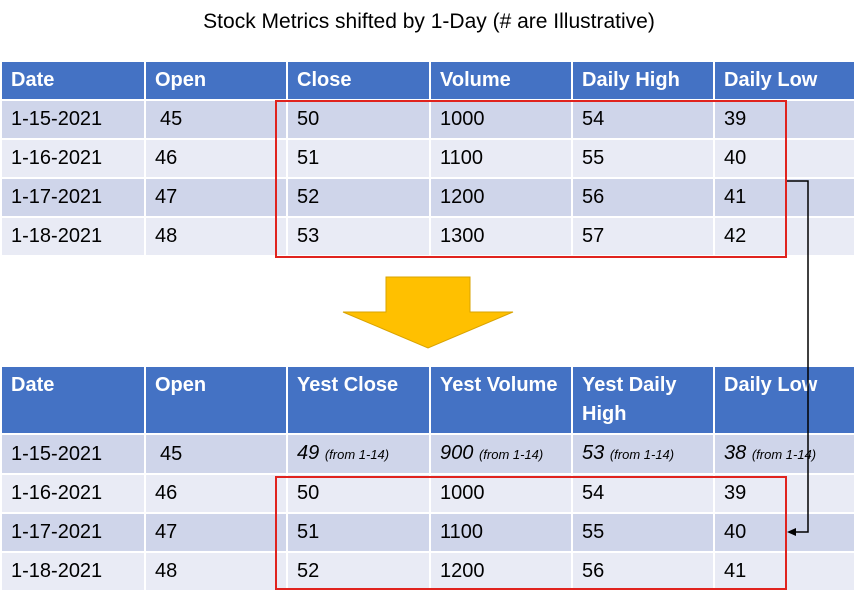  I want to click on cell-value: 53, so click(593, 453).